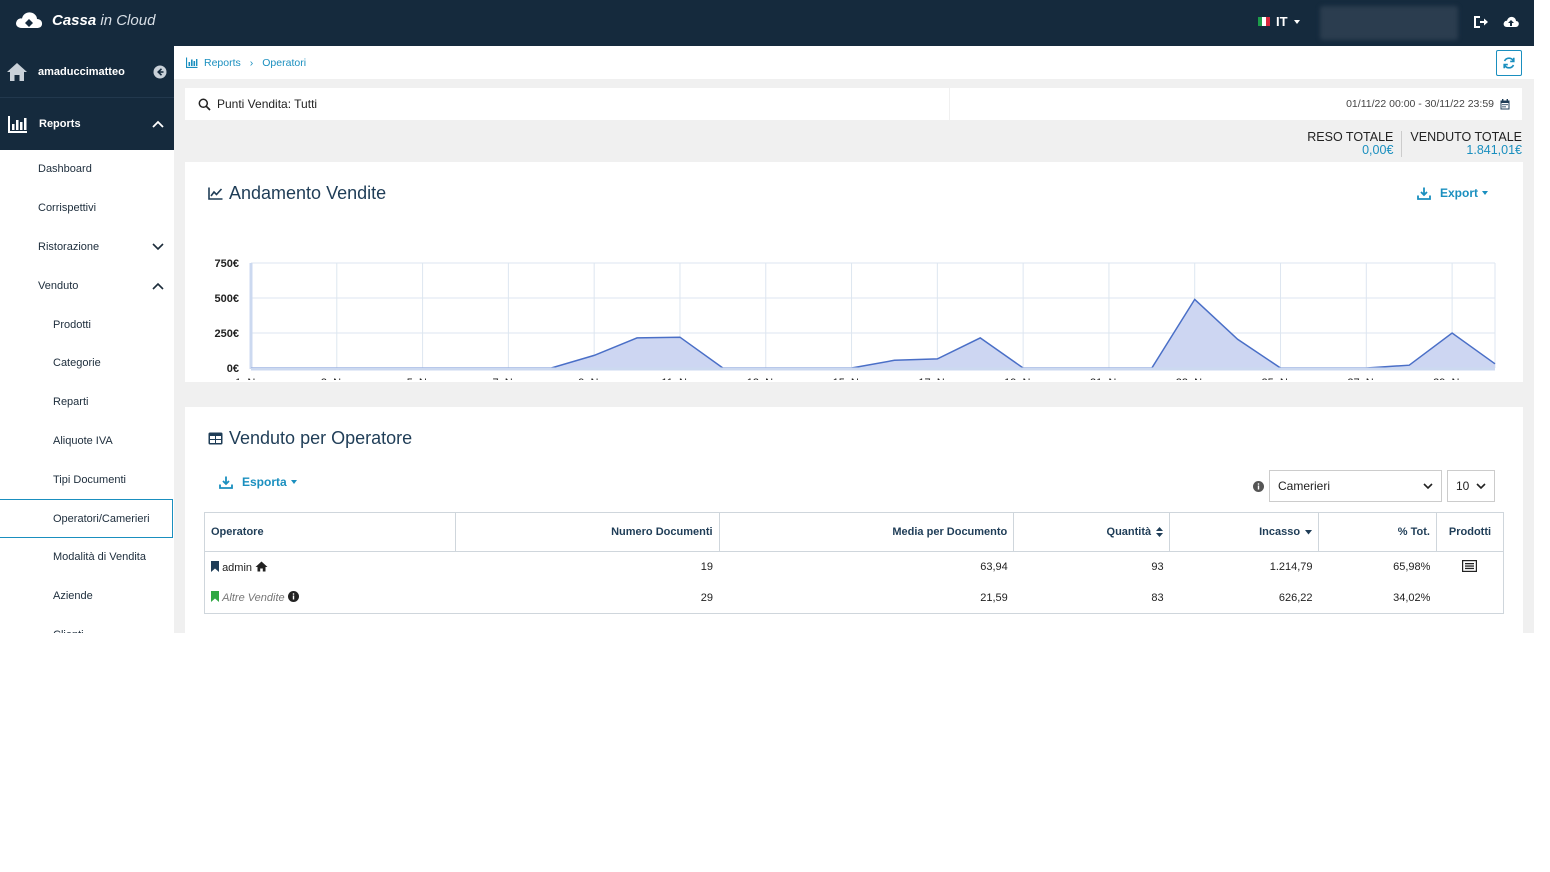 Image resolution: width=1550 pixels, height=872 pixels. I want to click on table-export-button: Esporta, so click(258, 482).